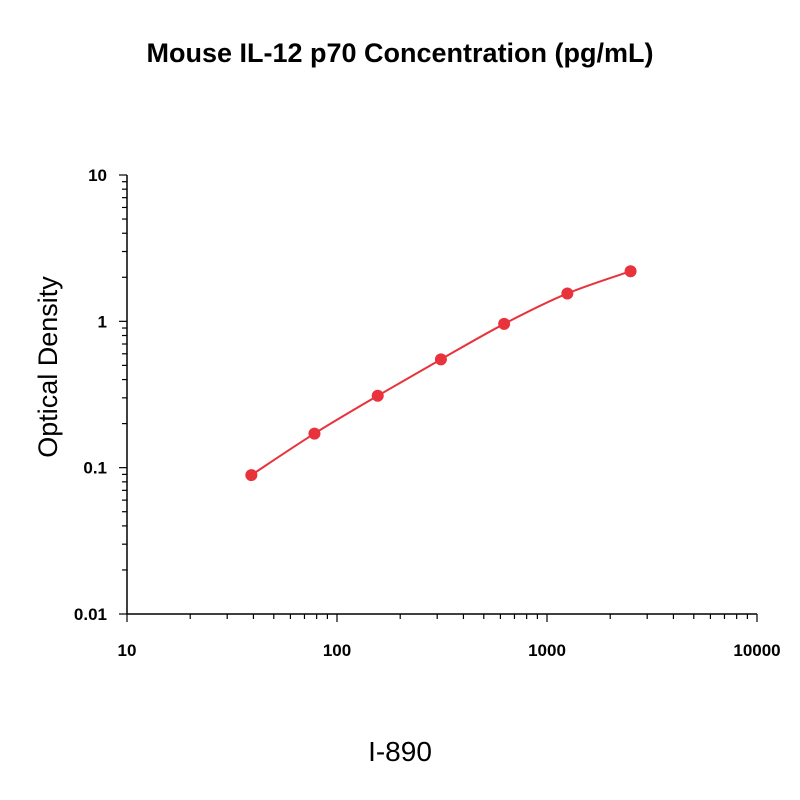 Image resolution: width=800 pixels, height=800 pixels. What do you see at coordinates (400, 53) in the screenshot?
I see `chart-title: Mouse IL-12 p70 Concentration (pg/mL)` at bounding box center [400, 53].